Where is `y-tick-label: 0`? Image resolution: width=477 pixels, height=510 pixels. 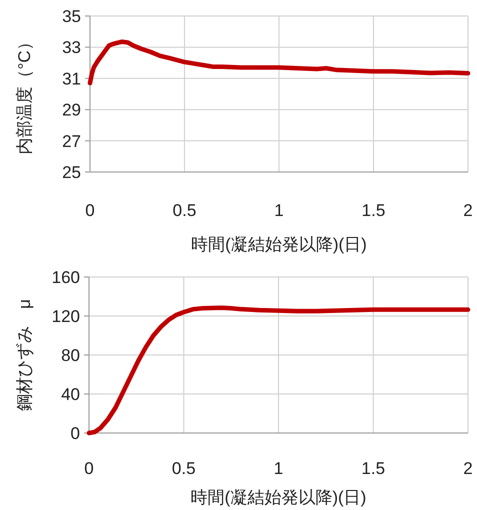 y-tick-label: 0 is located at coordinates (75, 433).